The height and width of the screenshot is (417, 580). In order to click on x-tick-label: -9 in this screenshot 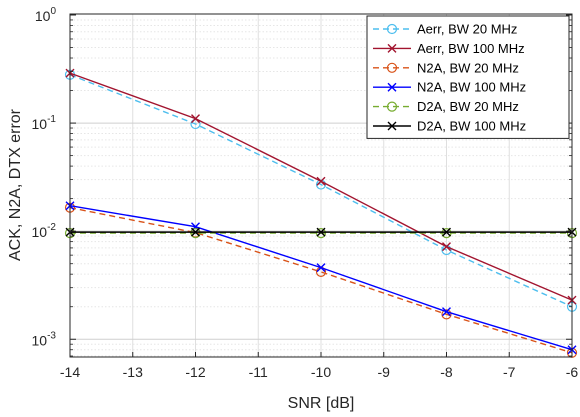, I will do `click(384, 372)`.